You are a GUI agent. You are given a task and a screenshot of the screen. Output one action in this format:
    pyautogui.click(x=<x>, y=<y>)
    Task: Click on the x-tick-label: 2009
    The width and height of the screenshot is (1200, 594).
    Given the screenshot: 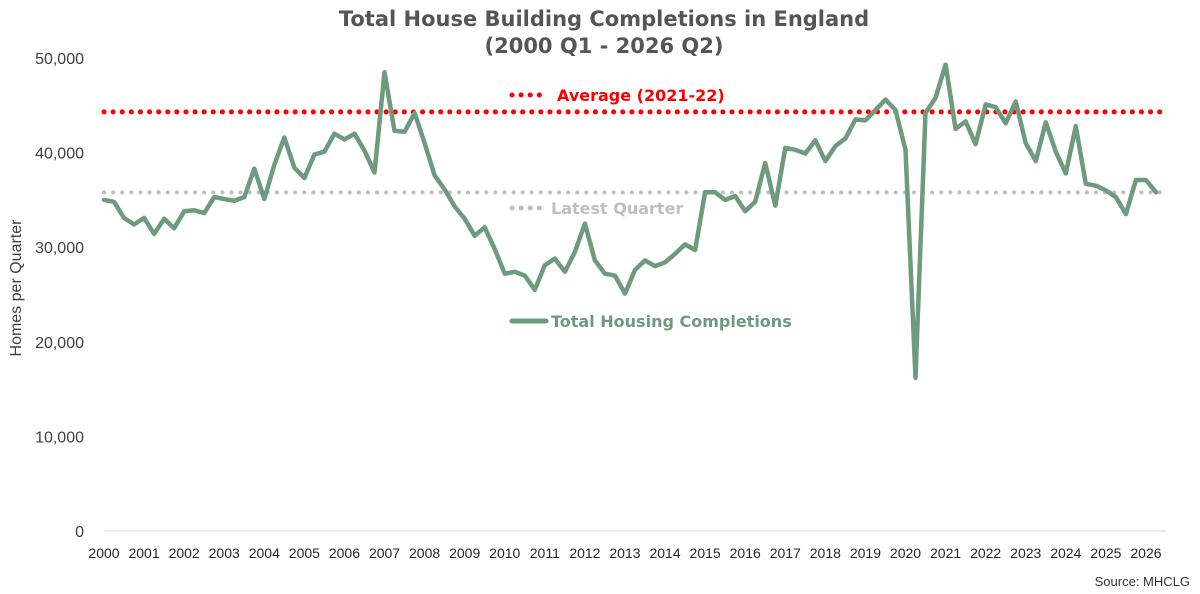 What is the action you would take?
    pyautogui.click(x=464, y=553)
    